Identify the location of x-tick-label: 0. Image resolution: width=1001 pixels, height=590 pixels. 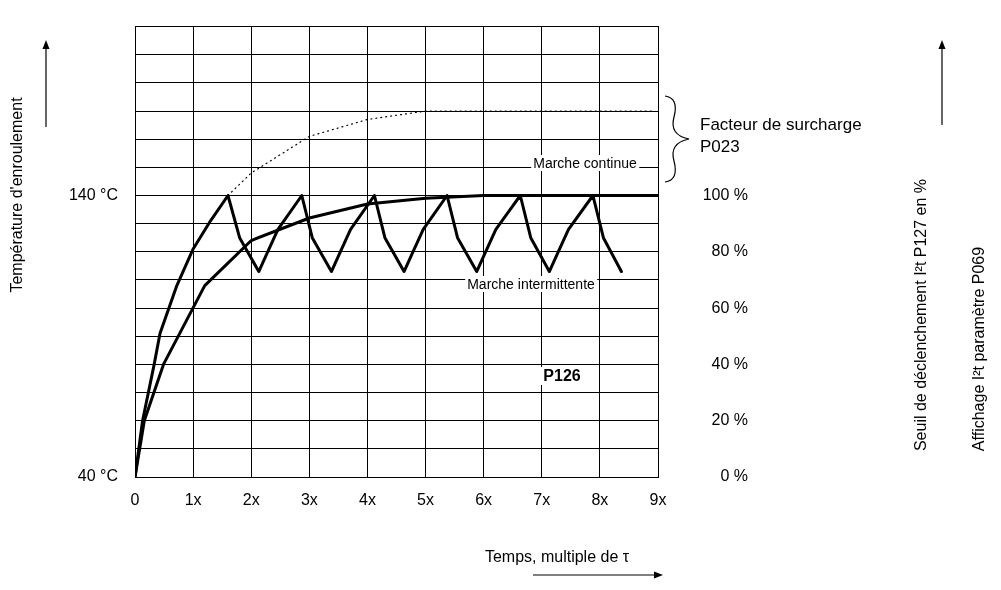
(135, 500).